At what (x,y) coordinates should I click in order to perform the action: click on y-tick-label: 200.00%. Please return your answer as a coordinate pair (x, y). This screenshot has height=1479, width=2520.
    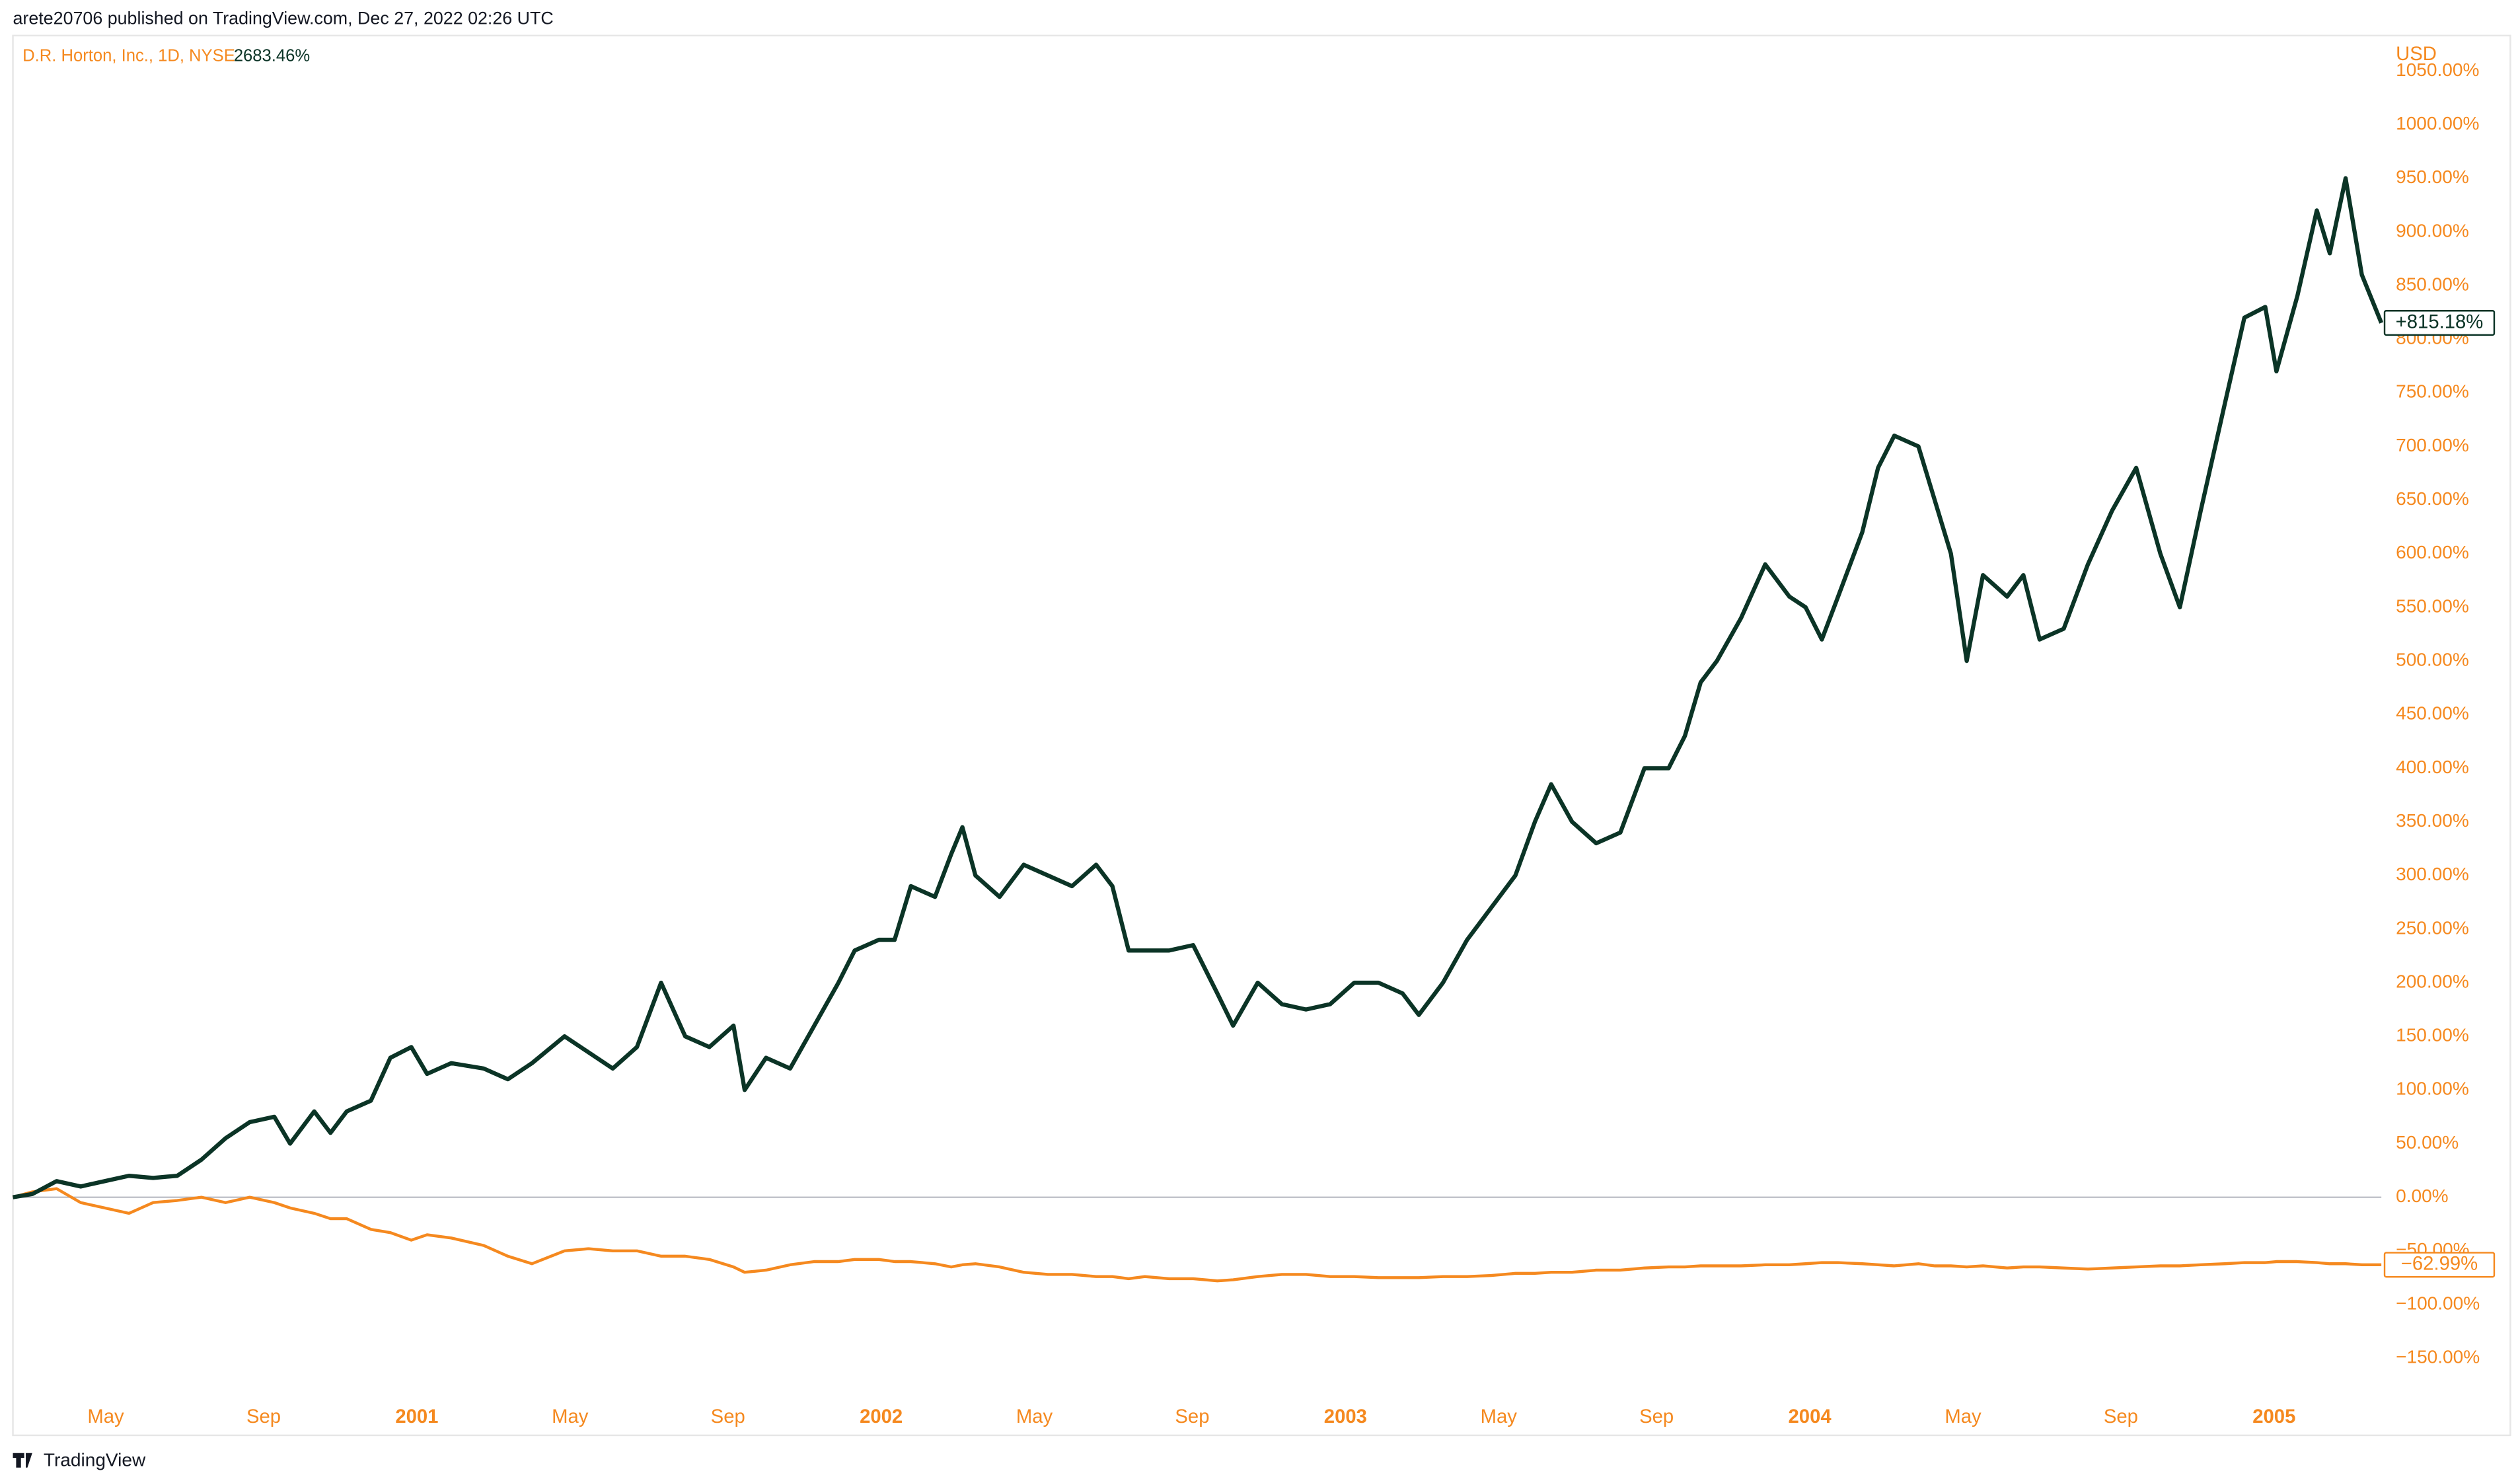
    Looking at the image, I should click on (2432, 981).